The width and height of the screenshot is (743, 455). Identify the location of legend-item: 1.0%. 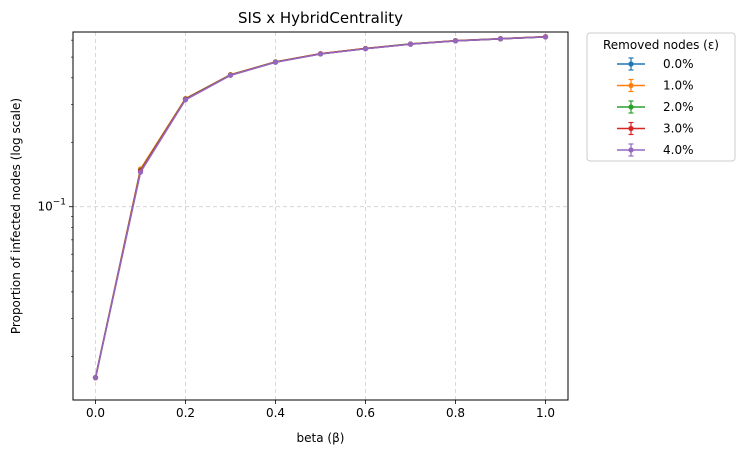
(655, 86).